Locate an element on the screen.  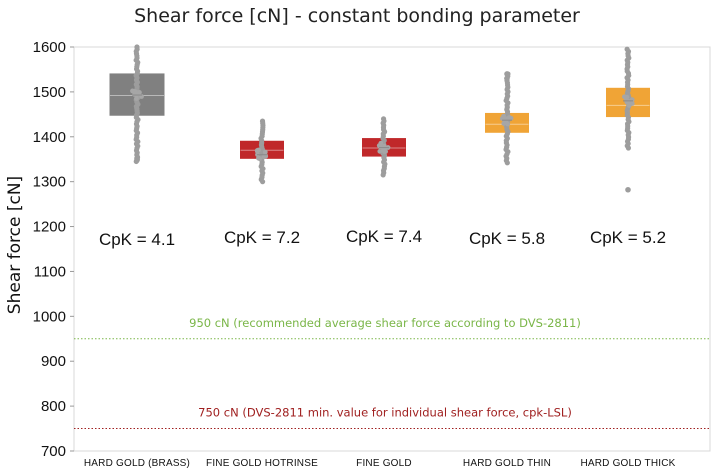
y-tick-label: 1300 is located at coordinates (49, 182).